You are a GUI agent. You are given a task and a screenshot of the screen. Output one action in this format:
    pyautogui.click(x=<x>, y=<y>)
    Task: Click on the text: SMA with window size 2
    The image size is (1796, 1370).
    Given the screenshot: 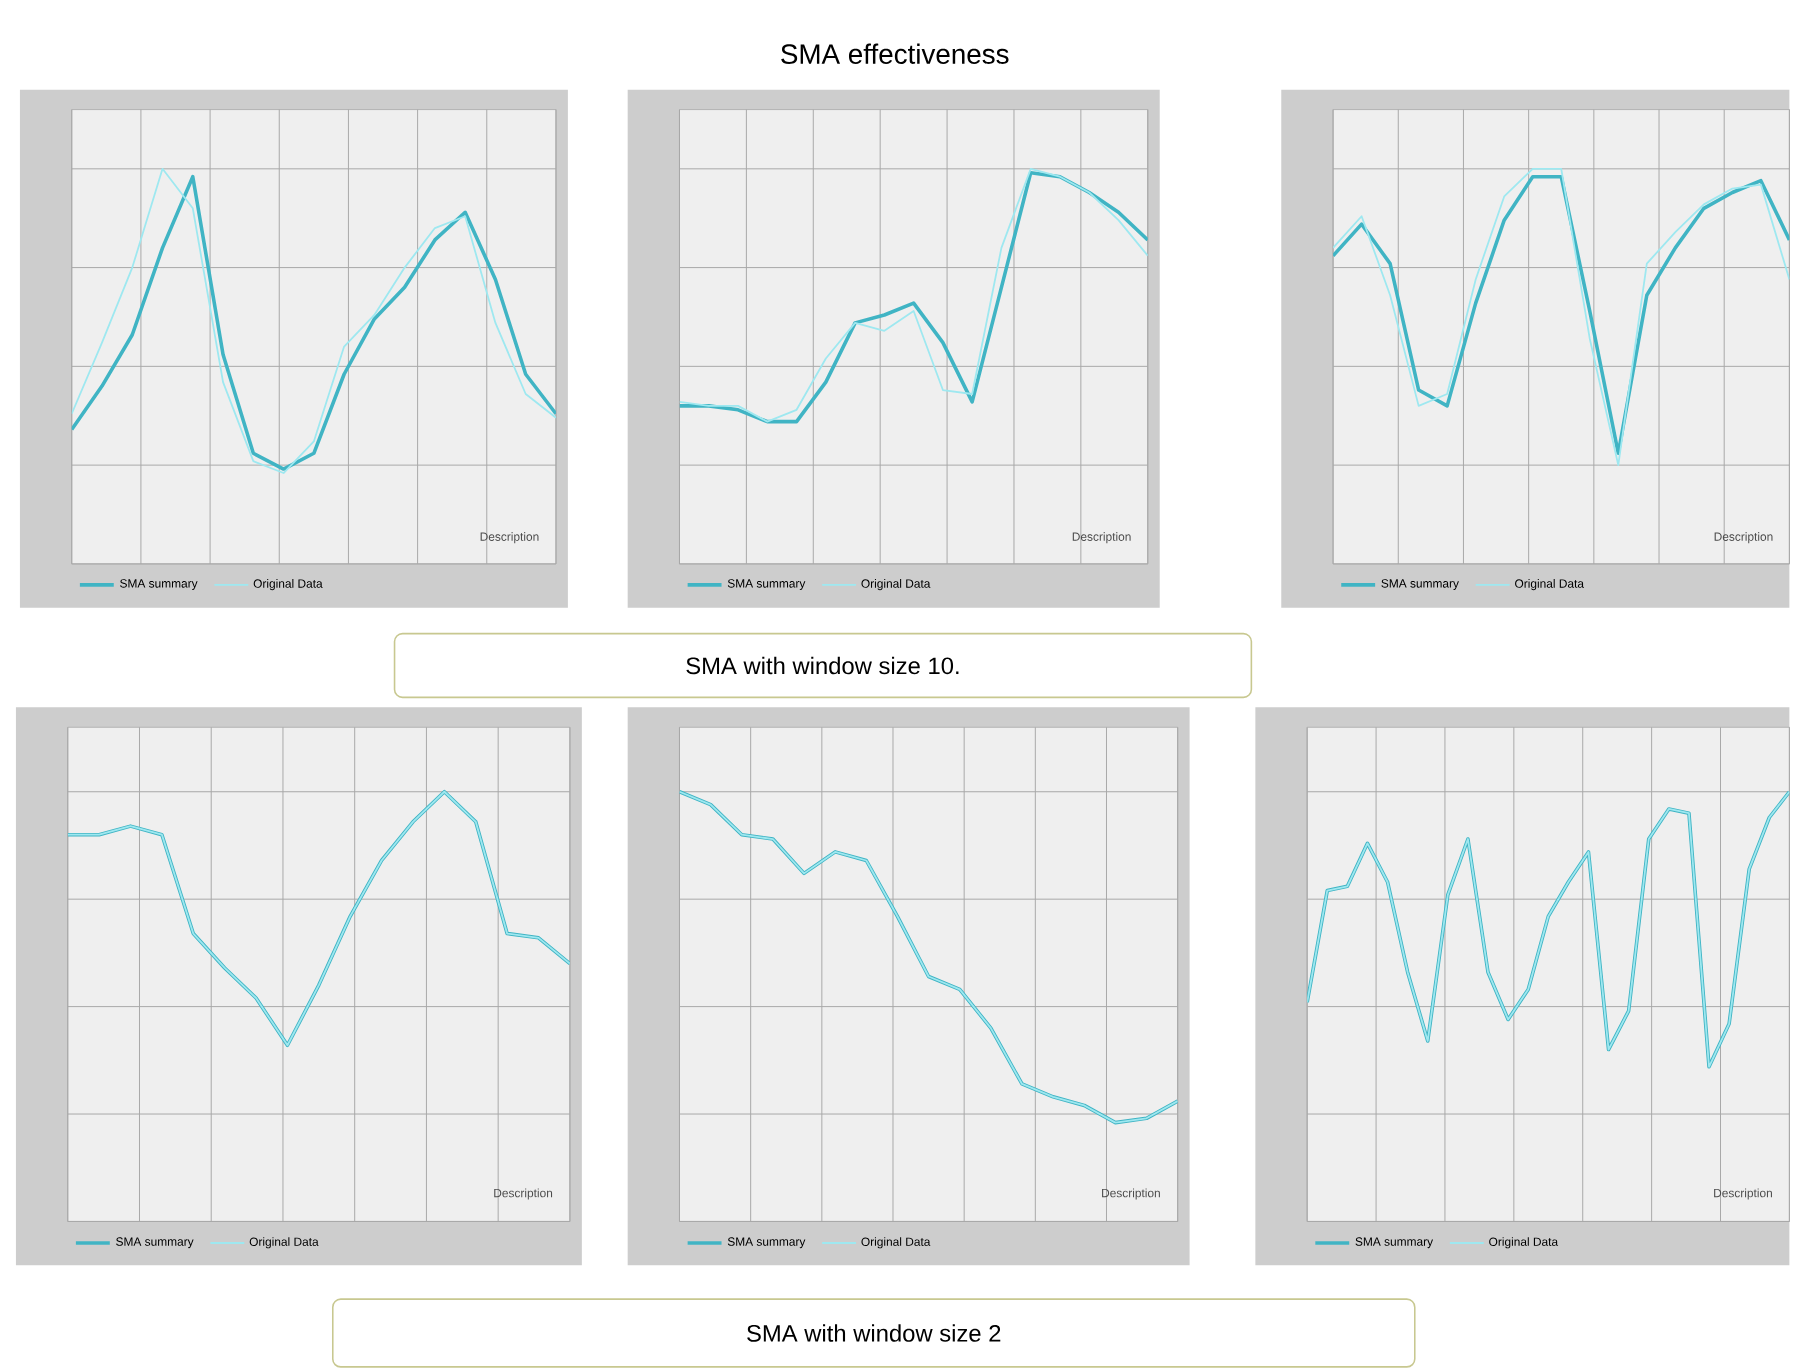 What is the action you would take?
    pyautogui.click(x=874, y=1332)
    